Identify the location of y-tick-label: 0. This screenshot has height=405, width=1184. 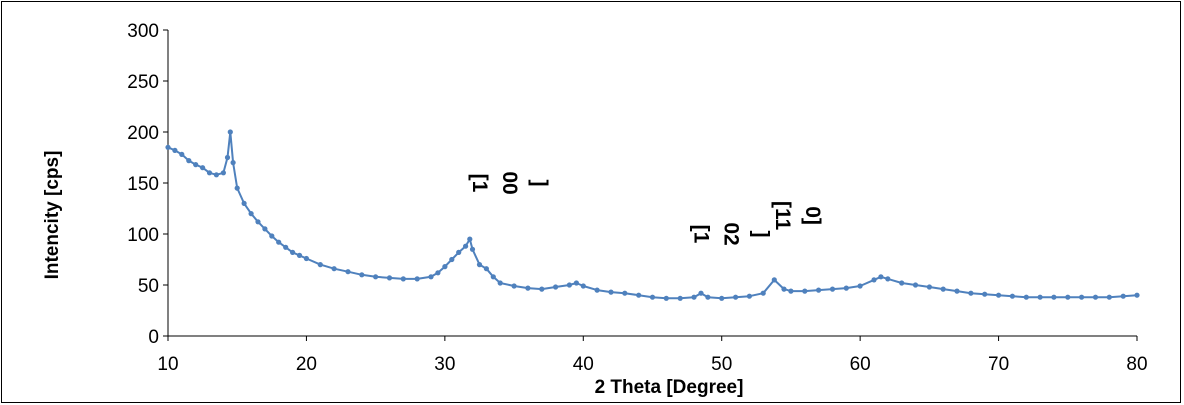
(153, 337).